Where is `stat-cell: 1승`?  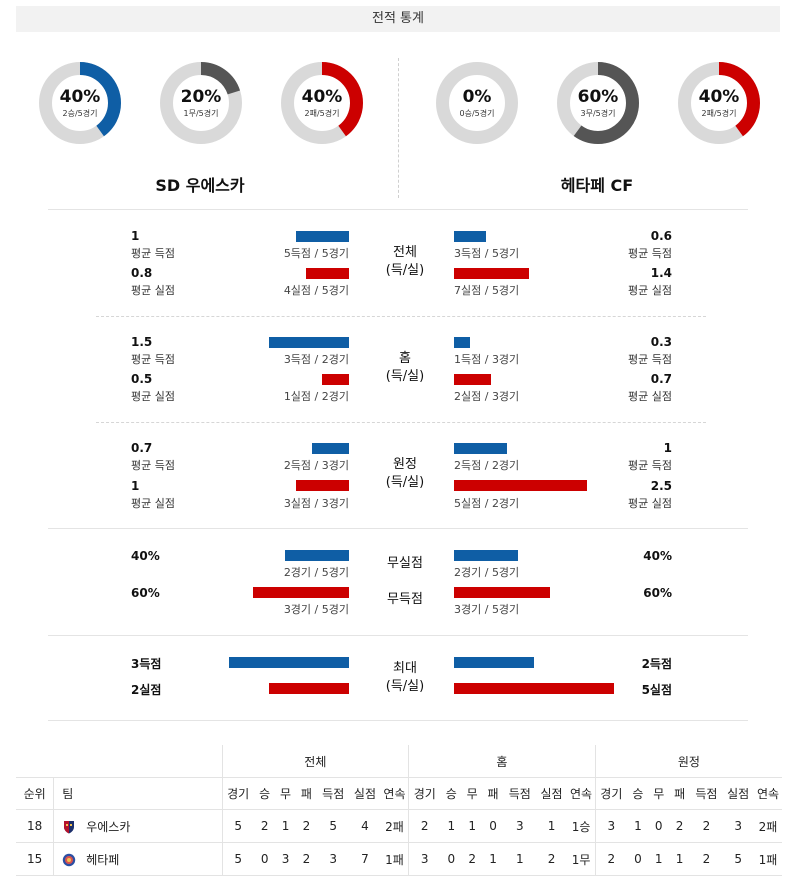 stat-cell: 1승 is located at coordinates (581, 826).